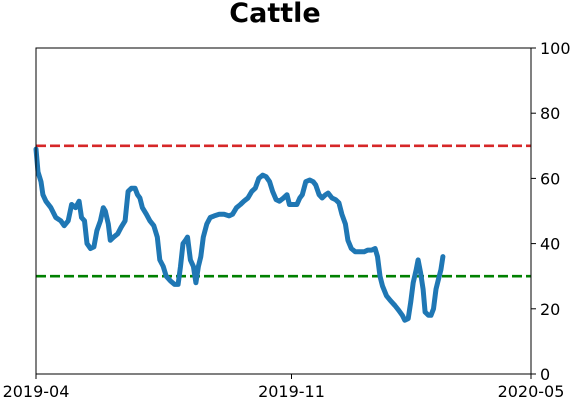 The height and width of the screenshot is (402, 571). I want to click on y-tick-label: 20, so click(550, 309).